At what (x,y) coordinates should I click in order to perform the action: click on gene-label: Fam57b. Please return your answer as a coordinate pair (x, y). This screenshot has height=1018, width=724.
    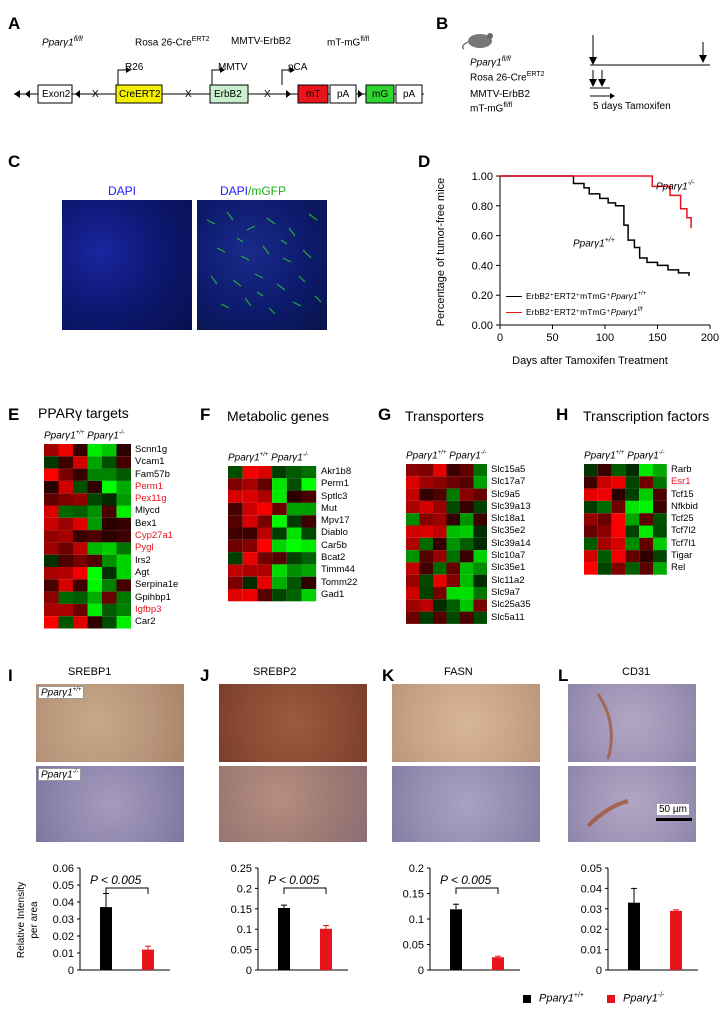
    Looking at the image, I should click on (152, 474).